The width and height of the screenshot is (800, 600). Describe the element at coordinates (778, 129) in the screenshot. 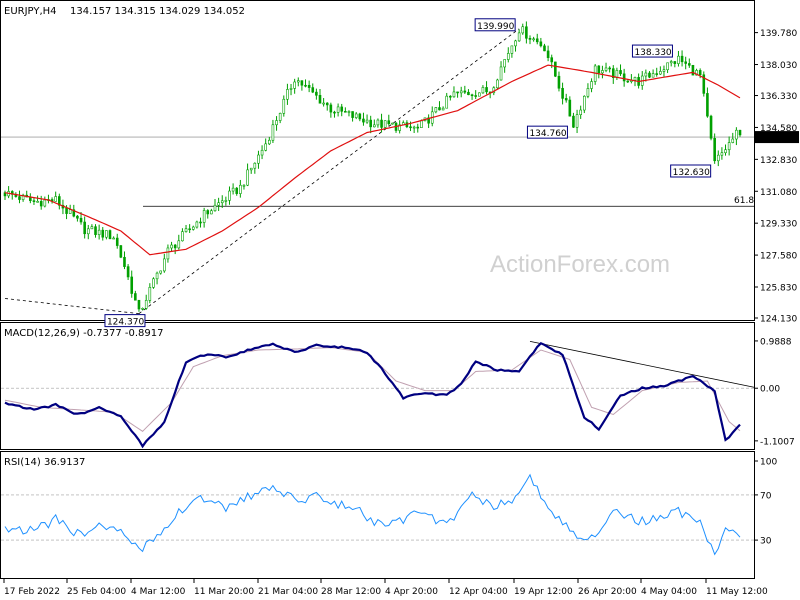

I see `price-tick-label: 134.580` at that location.